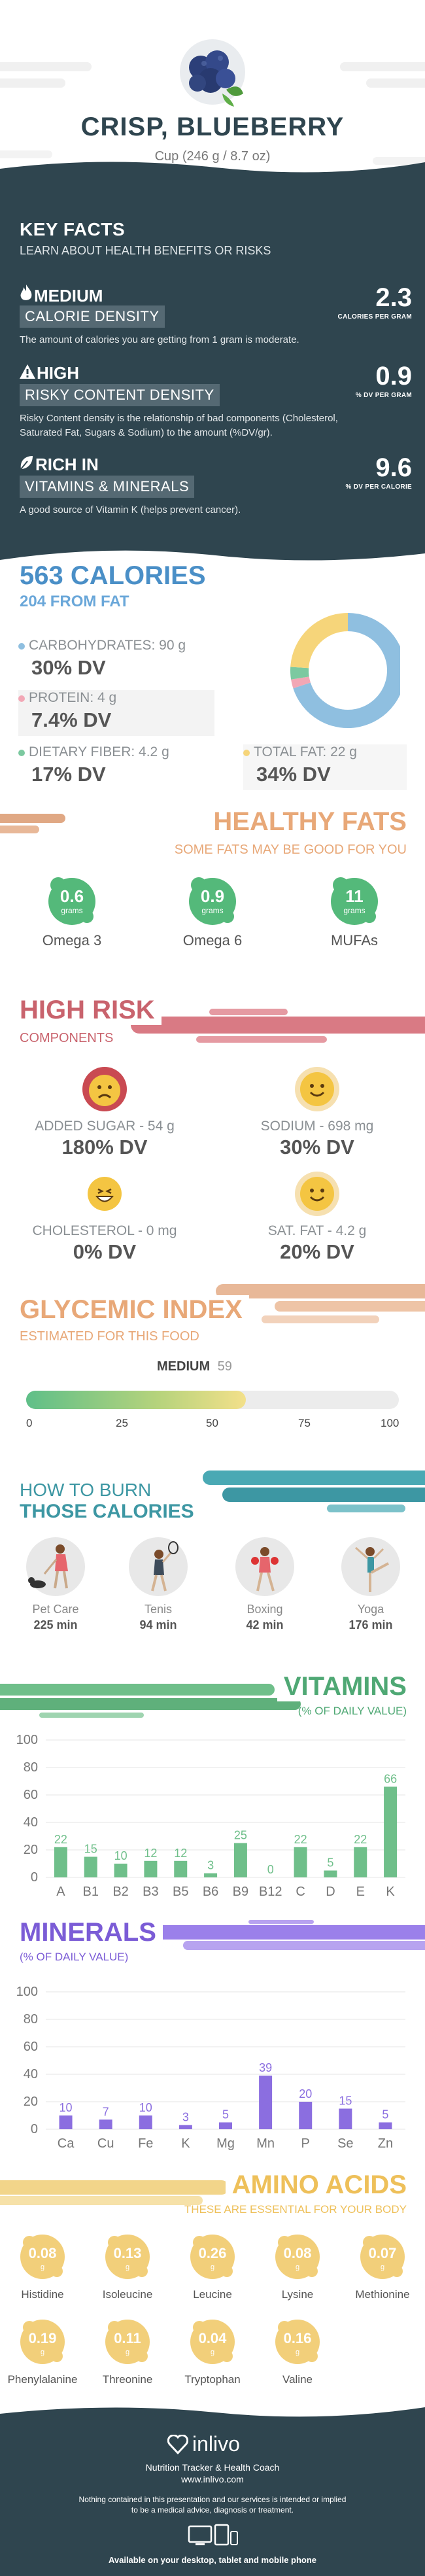 The height and width of the screenshot is (2576, 425). Describe the element at coordinates (107, 1512) in the screenshot. I see `burn-title-2: THOSE CALORIES` at that location.